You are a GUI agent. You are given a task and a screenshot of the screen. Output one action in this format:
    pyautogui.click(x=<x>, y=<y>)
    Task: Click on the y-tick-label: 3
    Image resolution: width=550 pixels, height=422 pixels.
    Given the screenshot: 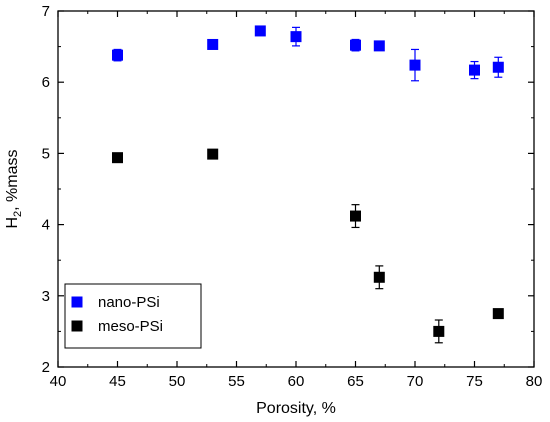 What is the action you would take?
    pyautogui.click(x=46, y=296)
    